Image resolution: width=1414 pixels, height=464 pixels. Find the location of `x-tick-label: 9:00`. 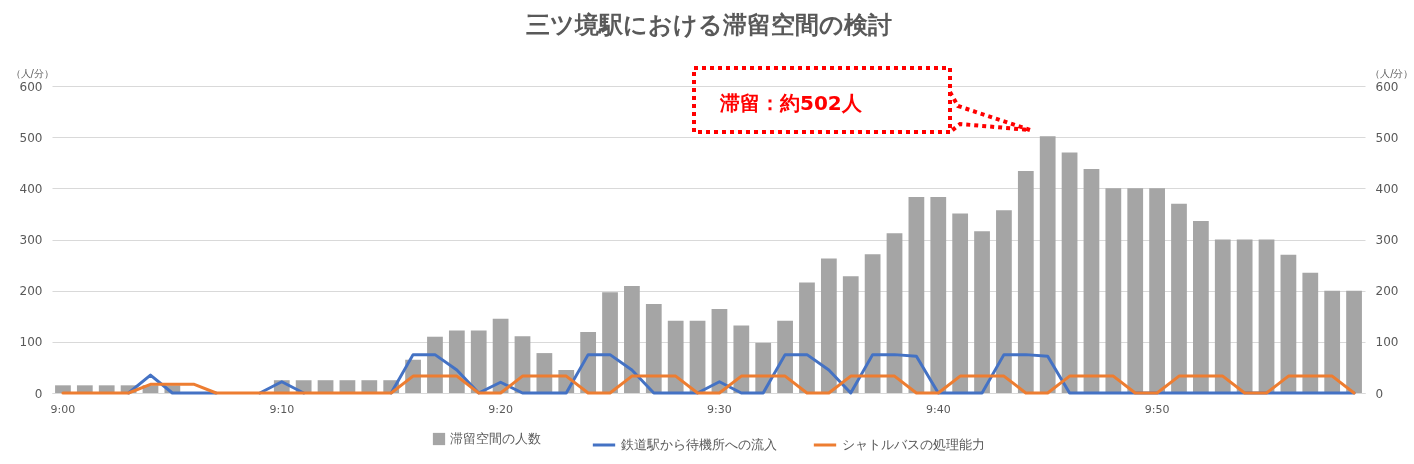

x-tick-label: 9:00 is located at coordinates (63, 409).